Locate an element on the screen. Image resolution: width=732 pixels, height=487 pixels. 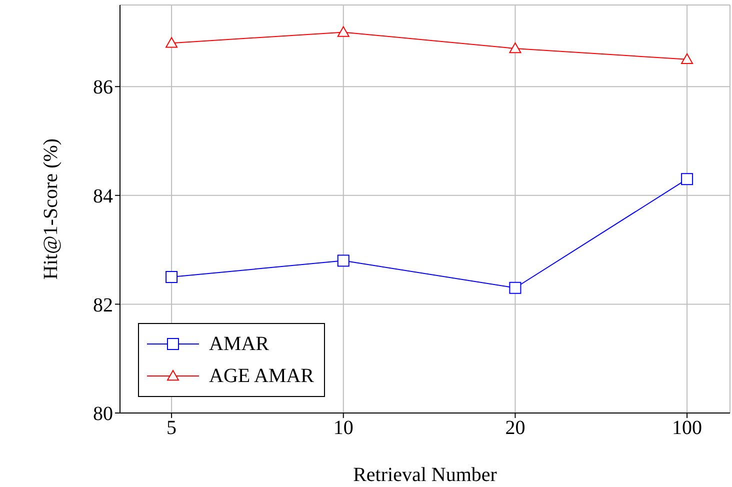
x-tick-label: 20 is located at coordinates (515, 428).